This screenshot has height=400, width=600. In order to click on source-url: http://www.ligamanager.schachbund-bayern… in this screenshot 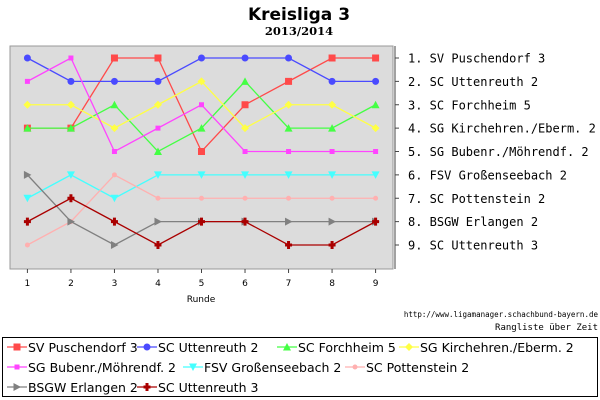, I will do `click(501, 314)`.